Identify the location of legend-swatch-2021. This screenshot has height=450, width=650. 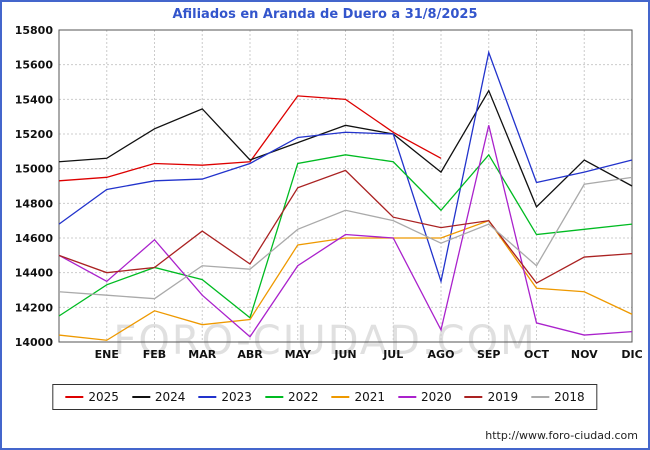
(340, 397).